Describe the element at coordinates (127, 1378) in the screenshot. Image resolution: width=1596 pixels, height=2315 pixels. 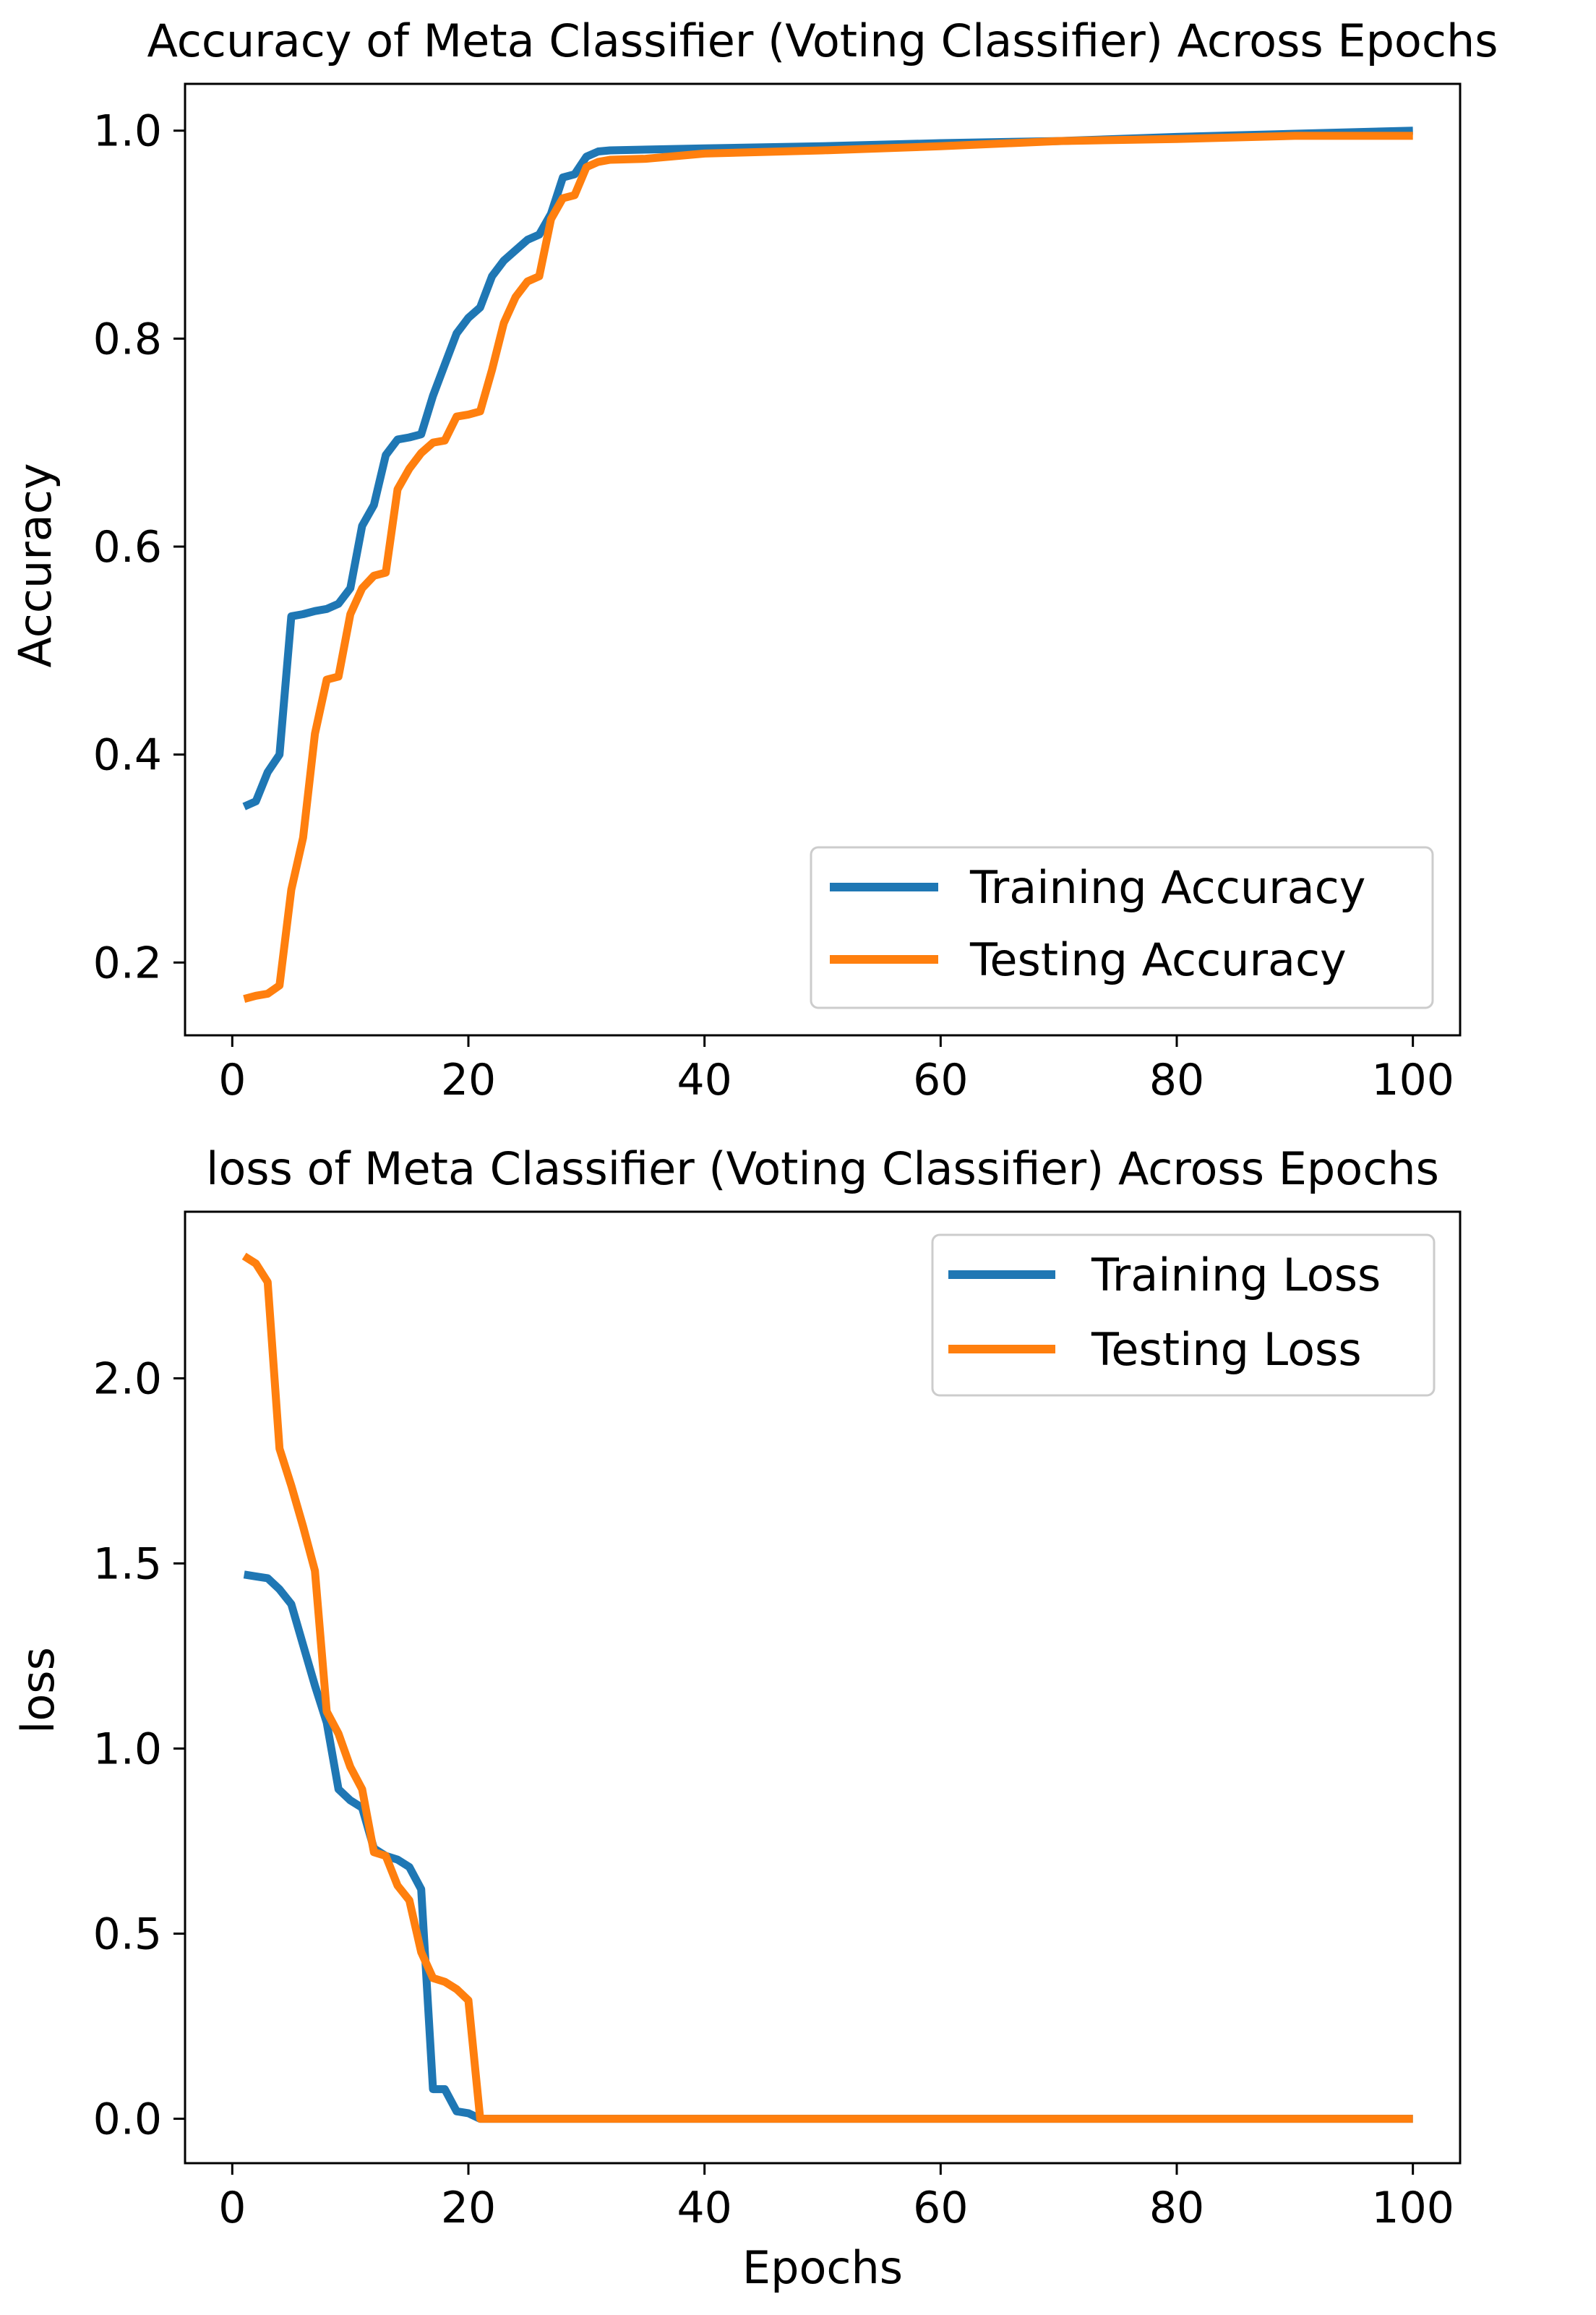
I see `loss-y-tick-label: 2.0` at that location.